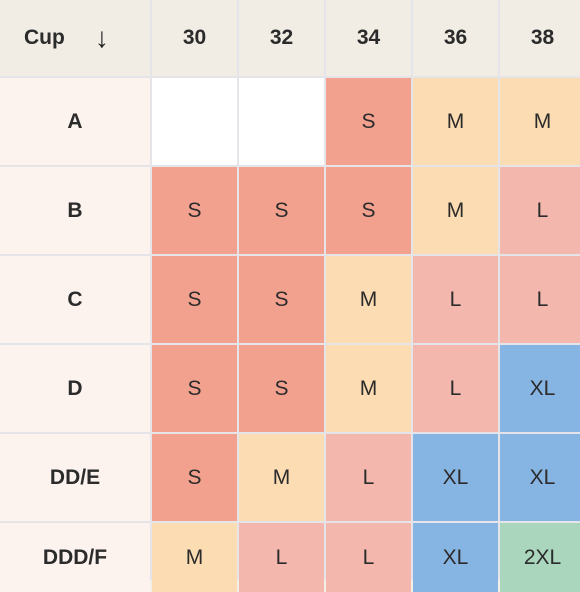  What do you see at coordinates (540, 38) in the screenshot?
I see `band-header-38: 38` at bounding box center [540, 38].